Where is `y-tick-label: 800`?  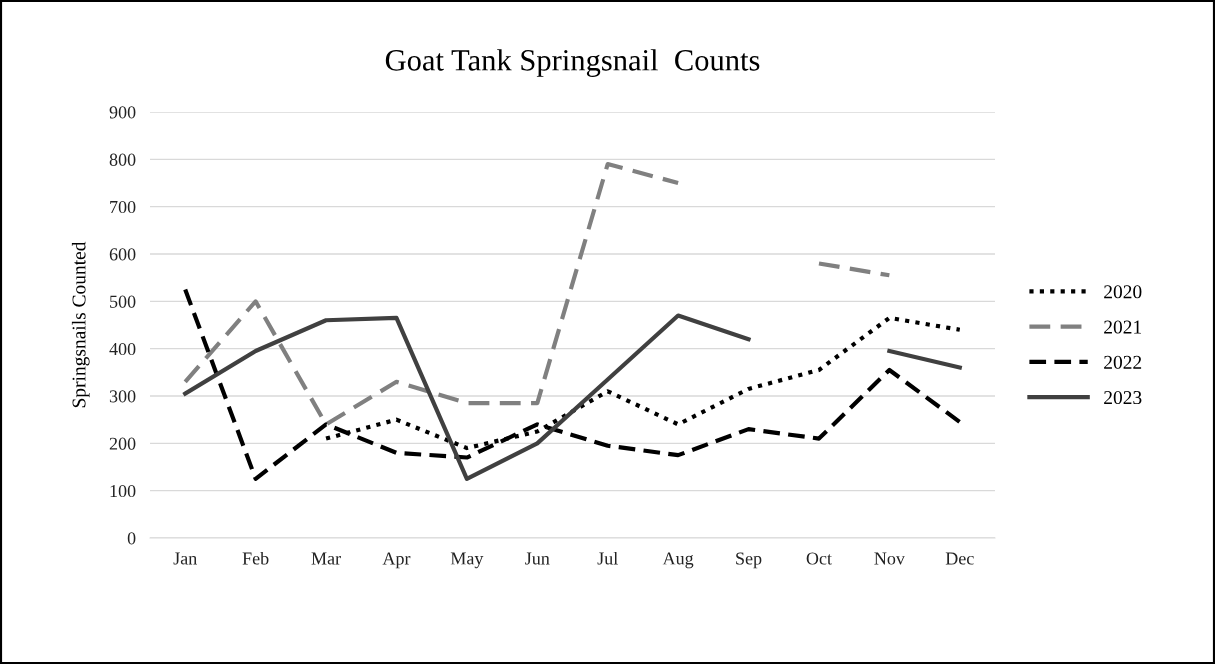 y-tick-label: 800 is located at coordinates (122, 159).